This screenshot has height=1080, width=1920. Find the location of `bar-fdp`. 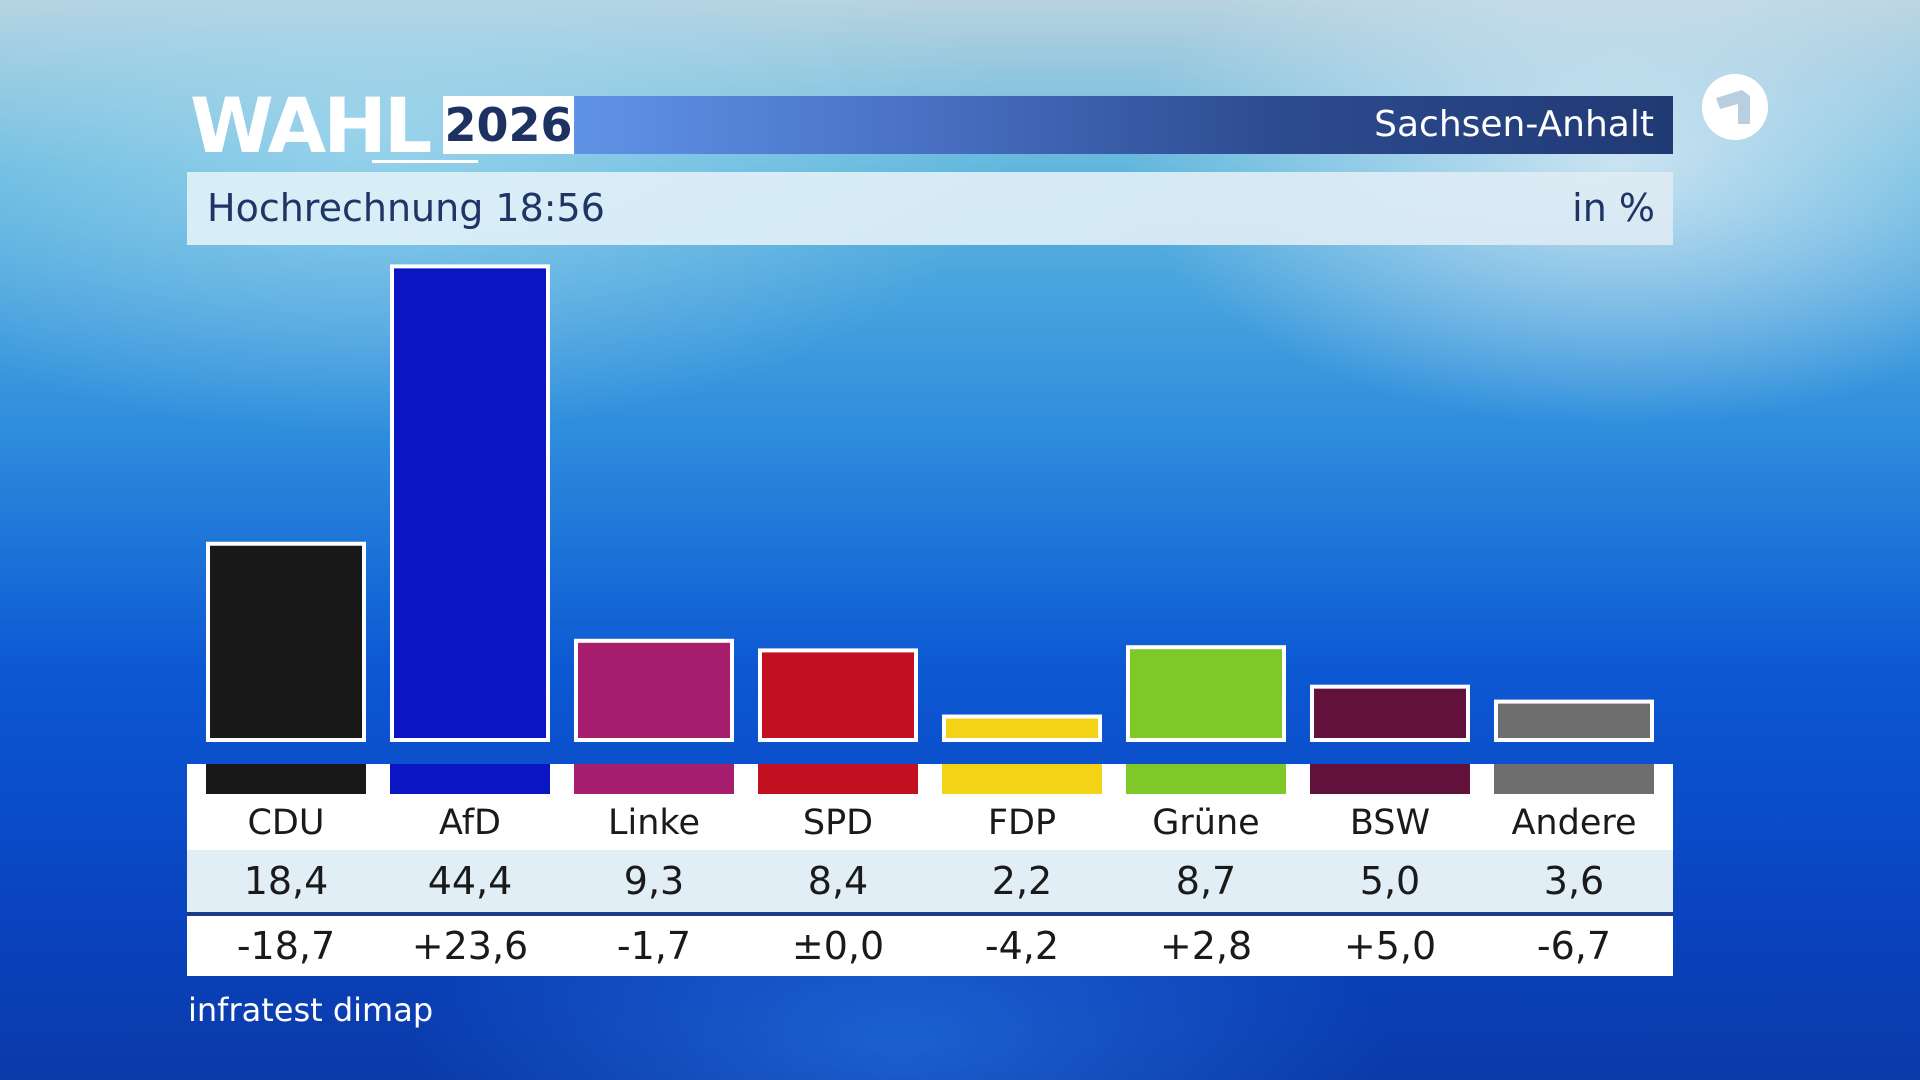

bar-fdp is located at coordinates (1022, 728).